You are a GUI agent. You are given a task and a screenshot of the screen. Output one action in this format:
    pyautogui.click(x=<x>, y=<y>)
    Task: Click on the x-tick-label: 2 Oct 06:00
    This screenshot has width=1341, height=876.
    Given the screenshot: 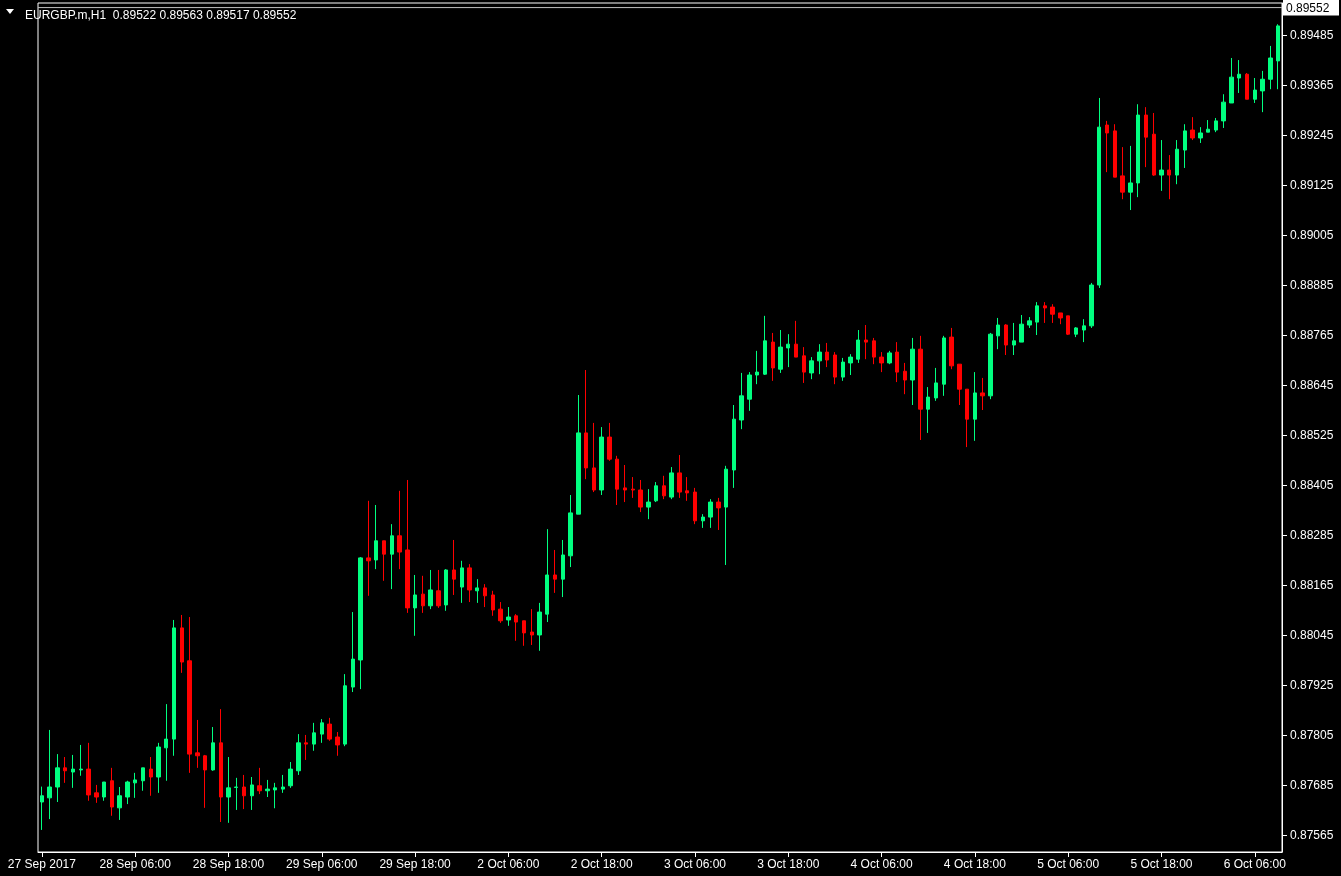 What is the action you would take?
    pyautogui.click(x=508, y=864)
    